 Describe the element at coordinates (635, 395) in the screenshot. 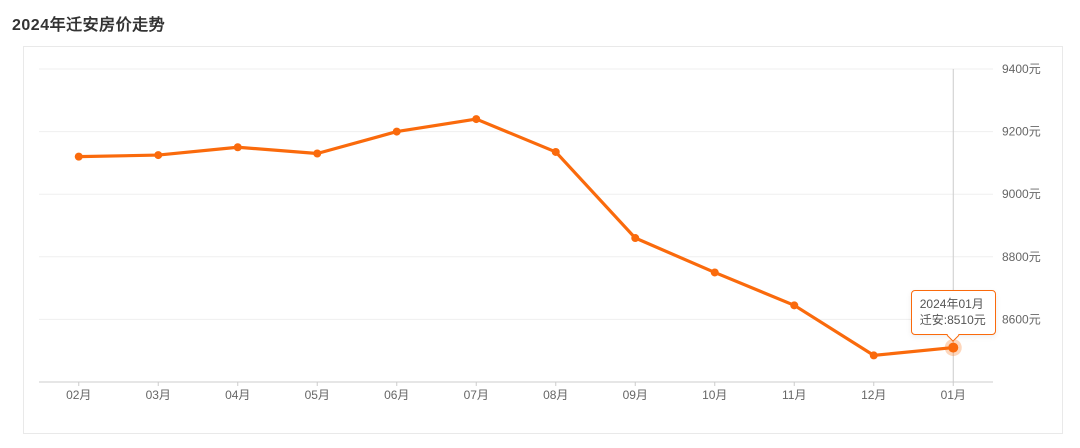

I see `x-axis-label: 09月` at that location.